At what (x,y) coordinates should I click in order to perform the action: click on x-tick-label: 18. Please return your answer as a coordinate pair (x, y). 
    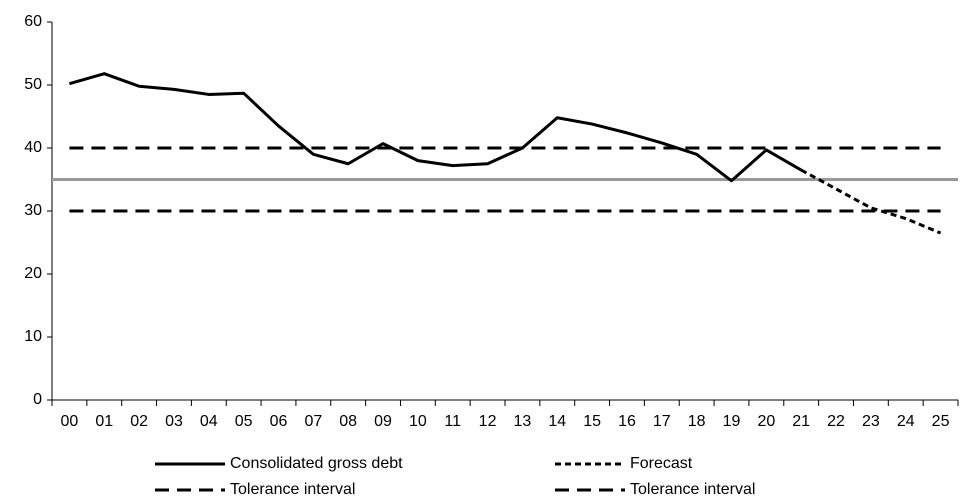
    Looking at the image, I should click on (697, 421).